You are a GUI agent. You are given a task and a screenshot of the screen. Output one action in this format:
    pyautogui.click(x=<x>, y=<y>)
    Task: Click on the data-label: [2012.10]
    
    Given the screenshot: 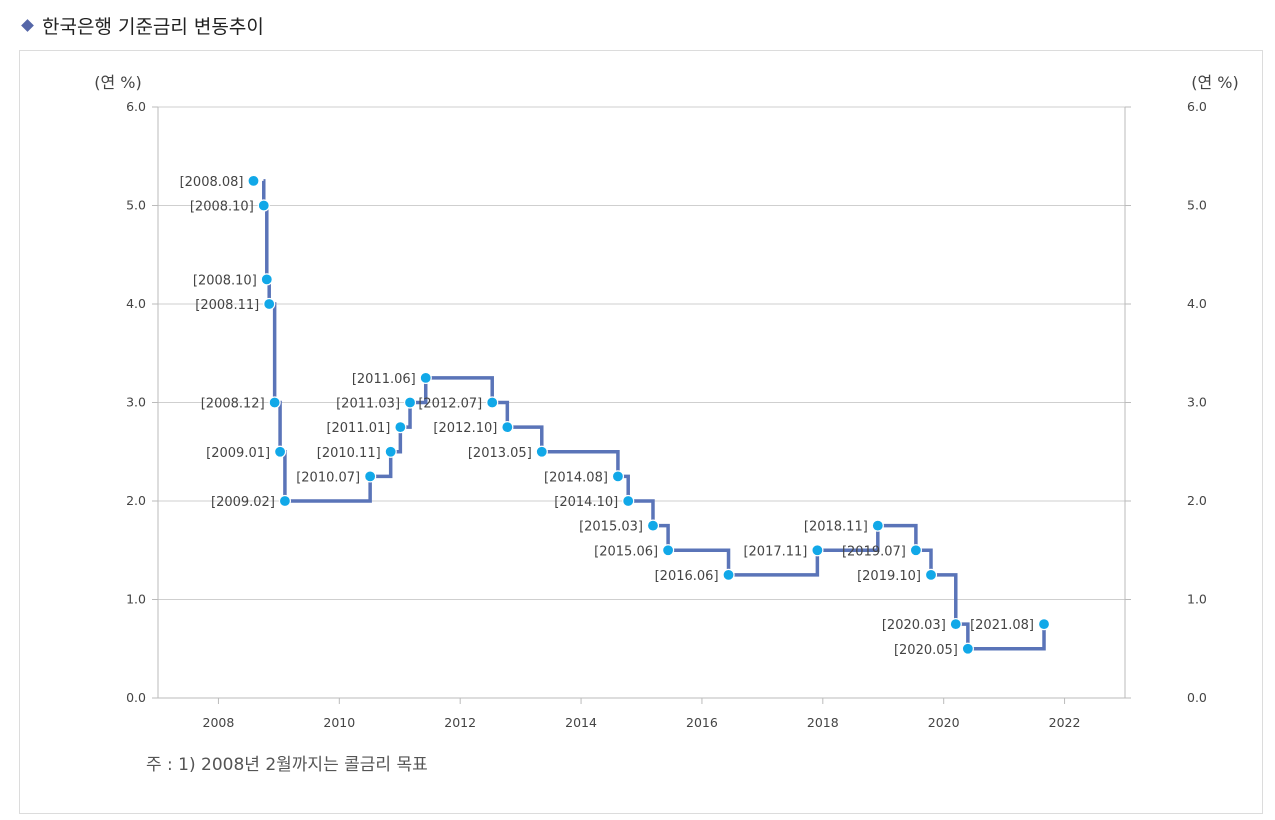 What is the action you would take?
    pyautogui.click(x=465, y=428)
    